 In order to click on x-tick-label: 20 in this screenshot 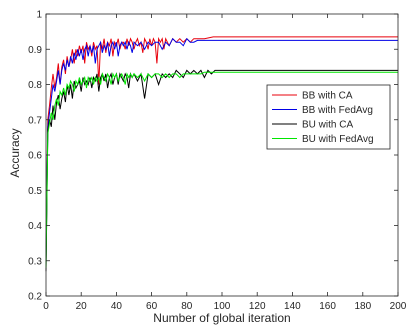, I will do `click(82, 306)`.